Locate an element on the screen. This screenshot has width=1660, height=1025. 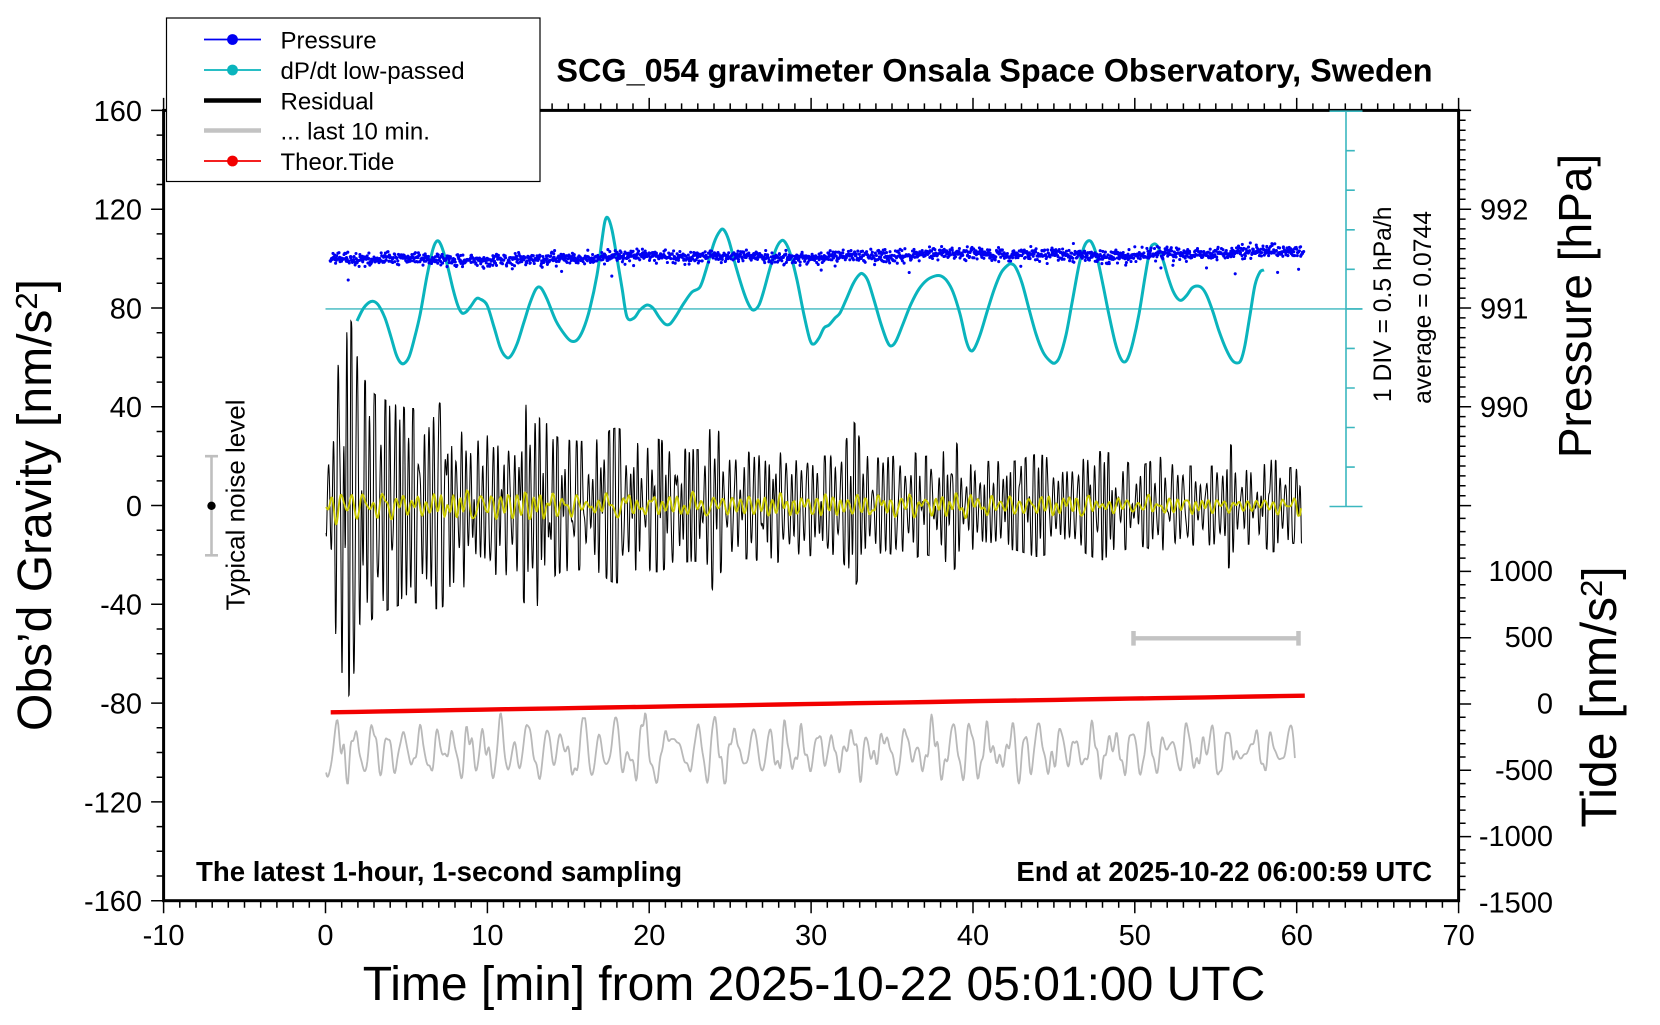
svg-text: 20 is located at coordinates (649, 936).